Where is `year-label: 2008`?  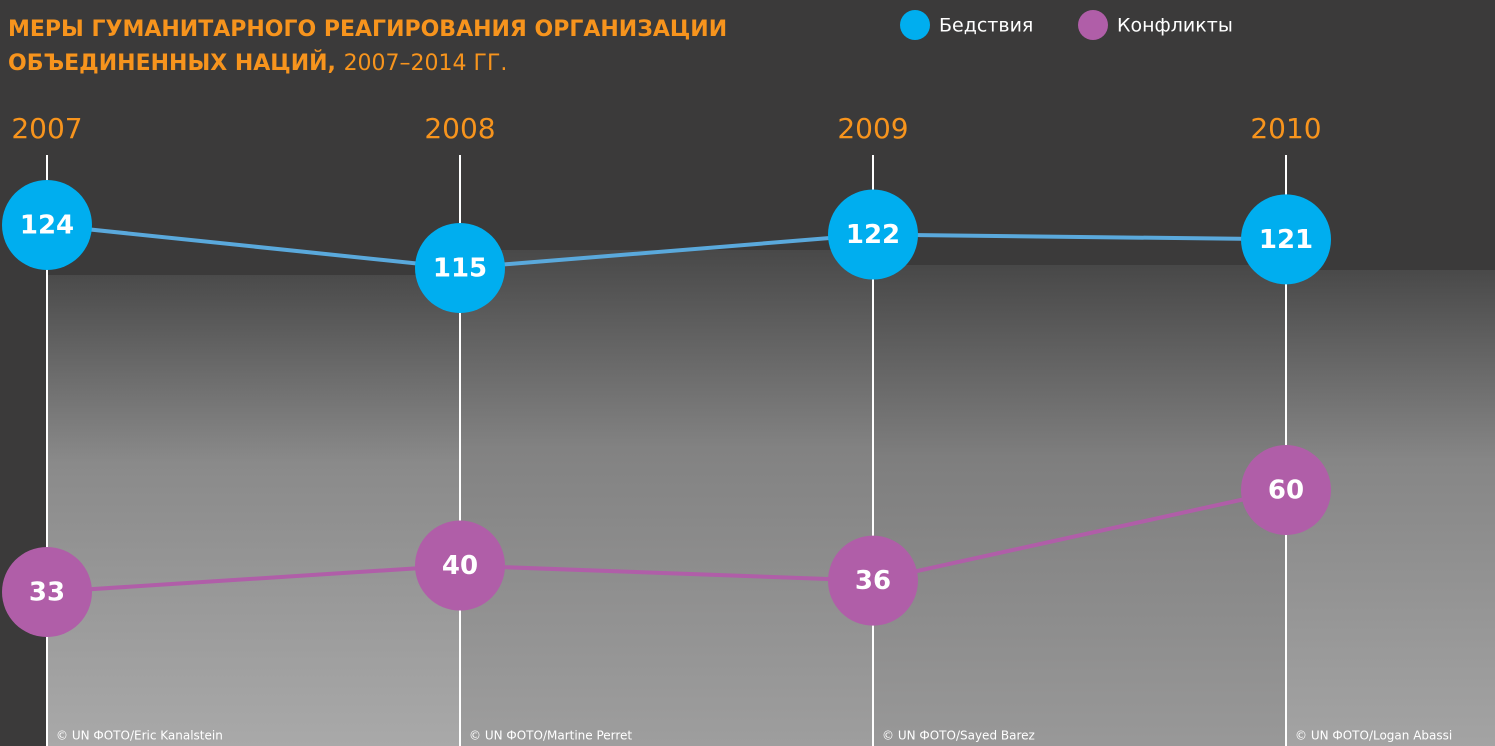 year-label: 2008 is located at coordinates (459, 128).